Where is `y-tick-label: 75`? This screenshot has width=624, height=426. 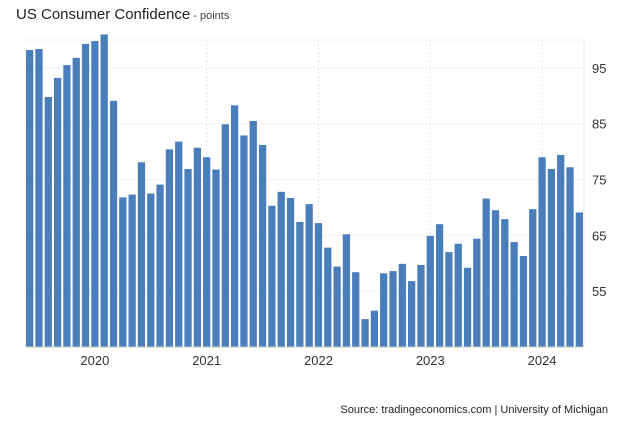
y-tick-label: 75 is located at coordinates (599, 180).